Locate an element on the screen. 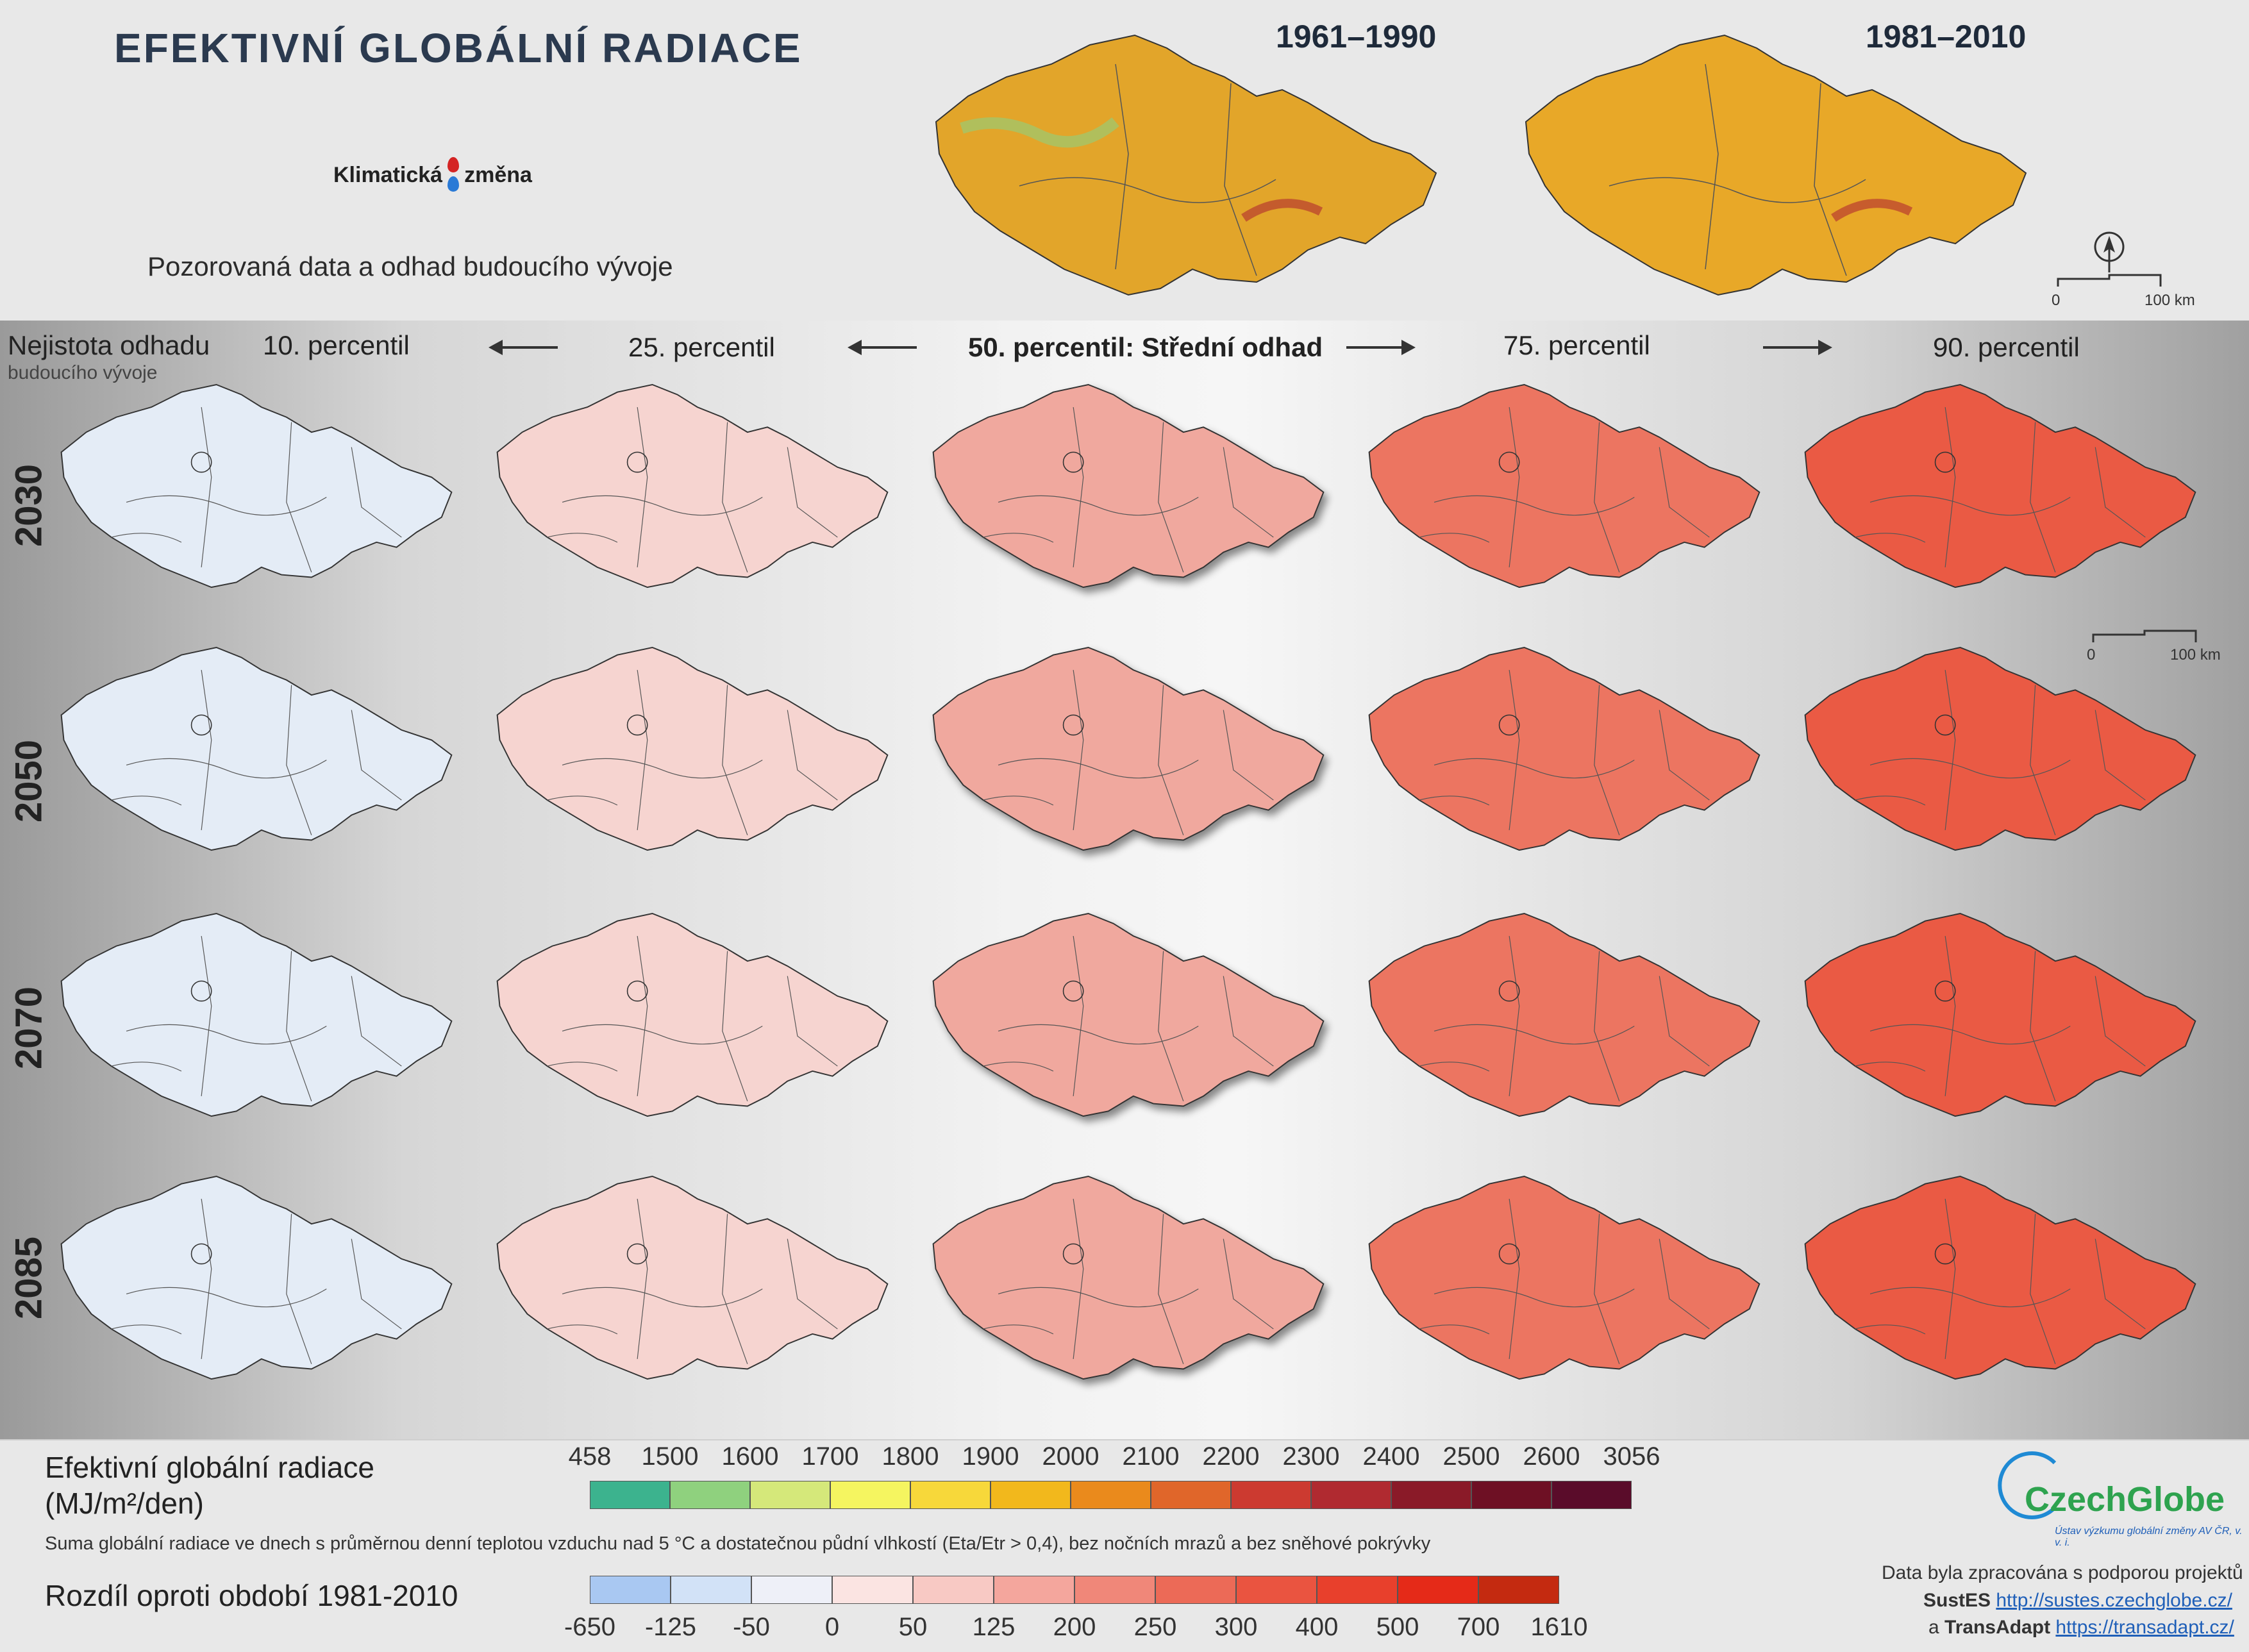 The height and width of the screenshot is (1652, 2249). legend-abs-tick: 1800 is located at coordinates (910, 1456).